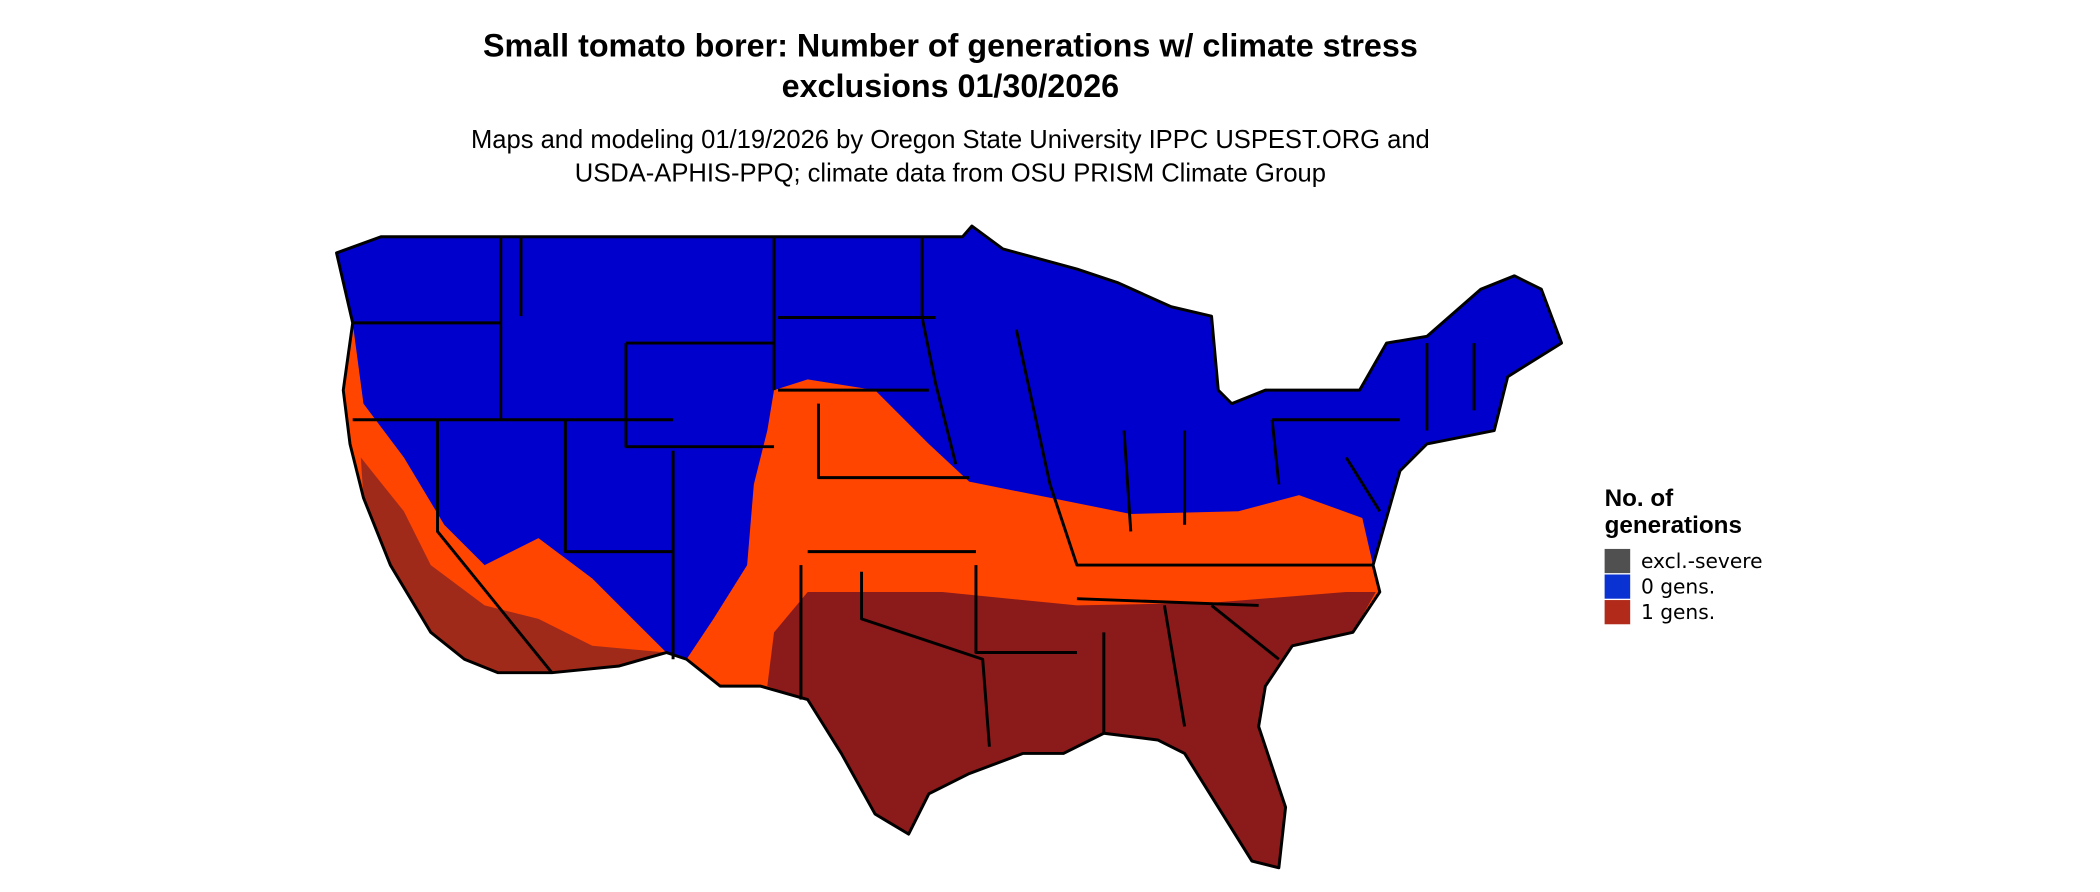 This screenshot has width=2100, height=892. Describe the element at coordinates (951, 86) in the screenshot. I see `title-line: exclusions 01/30/2026` at that location.